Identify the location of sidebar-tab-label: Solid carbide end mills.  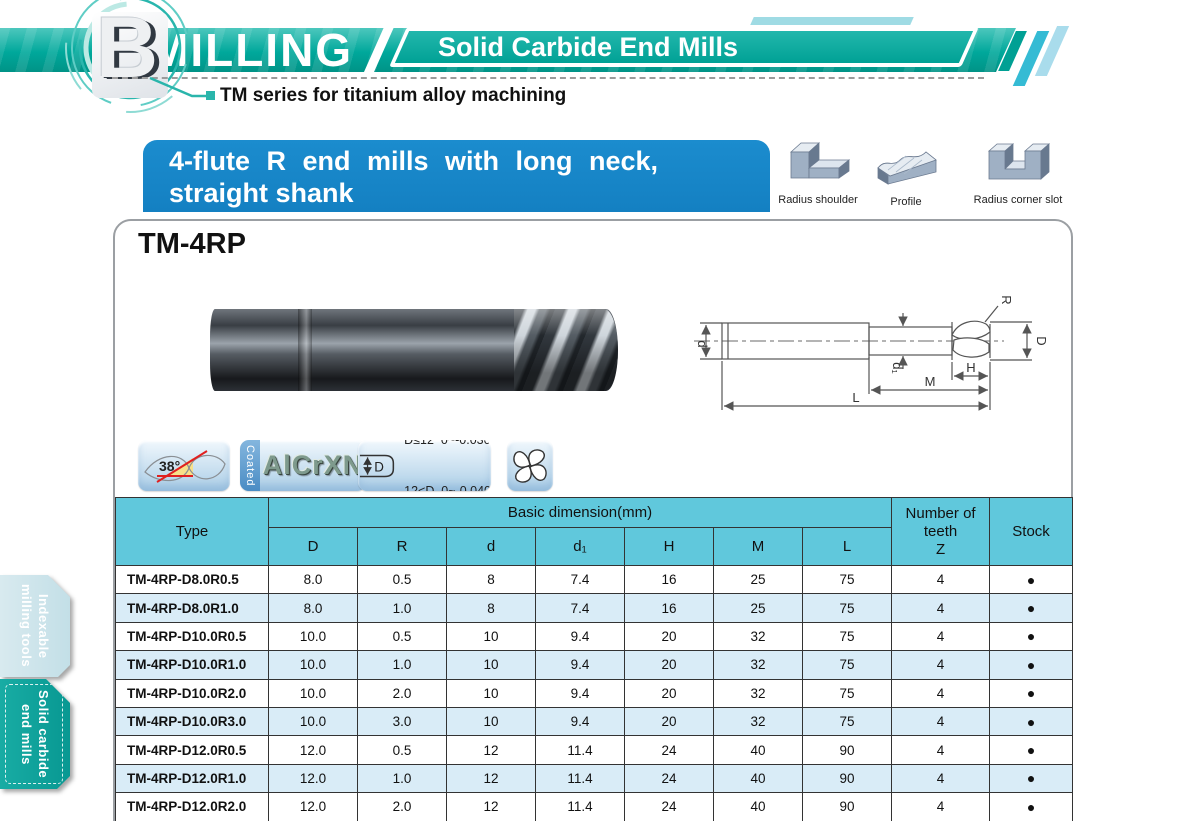
(35, 734).